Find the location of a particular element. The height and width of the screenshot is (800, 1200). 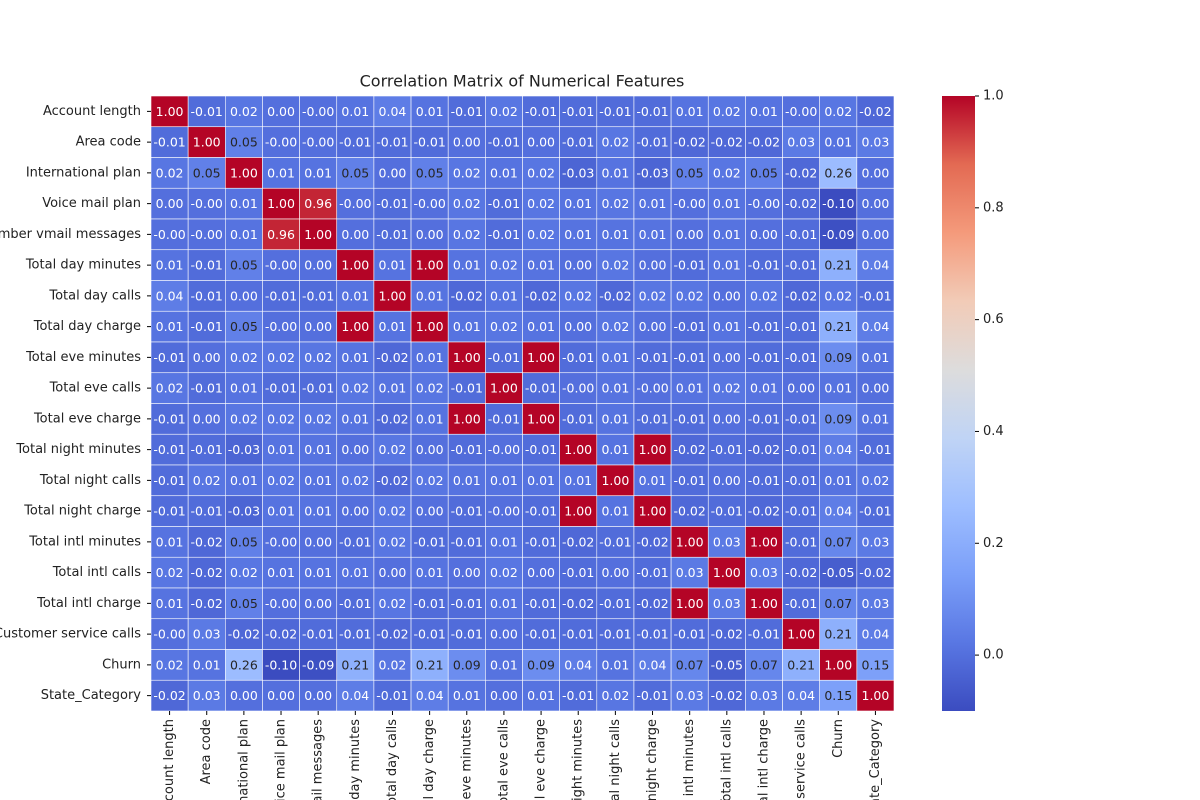

cell-label: 0.07 is located at coordinates (838, 541).